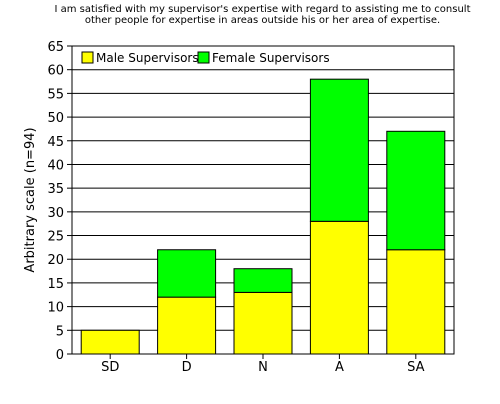 This screenshot has width=500, height=404. I want to click on bar-female-n, so click(263, 280).